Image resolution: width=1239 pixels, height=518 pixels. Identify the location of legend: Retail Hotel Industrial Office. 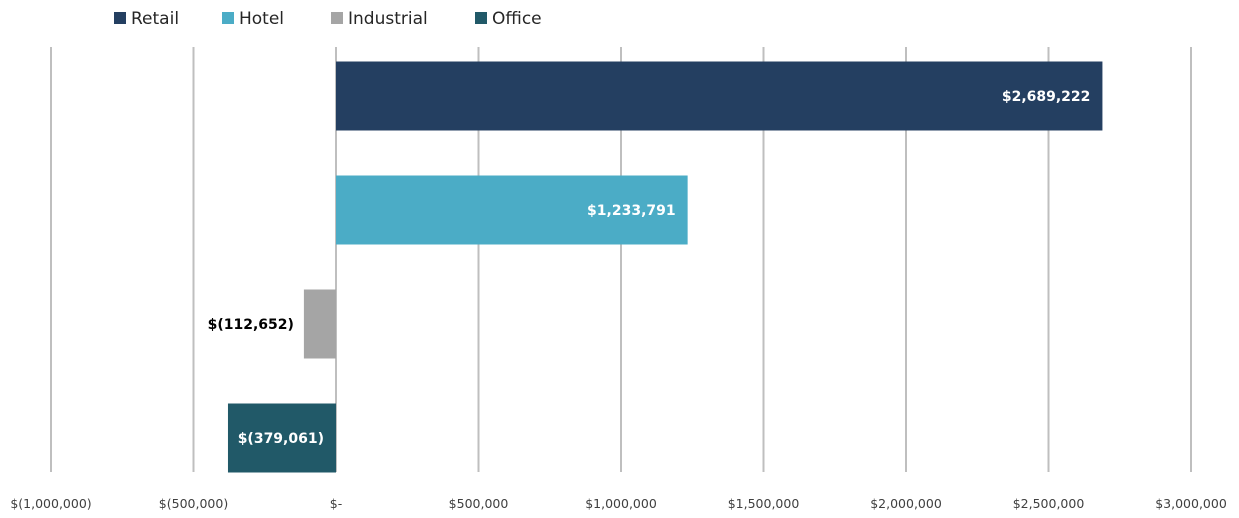
(328, 19).